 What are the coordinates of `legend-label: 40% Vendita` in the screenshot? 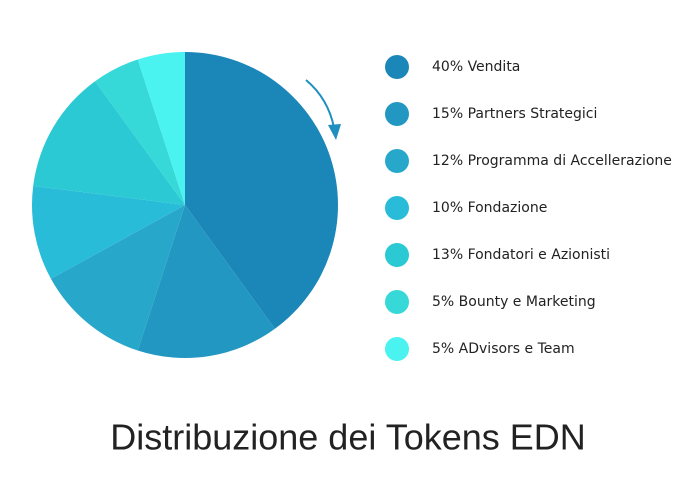 It's located at (476, 67).